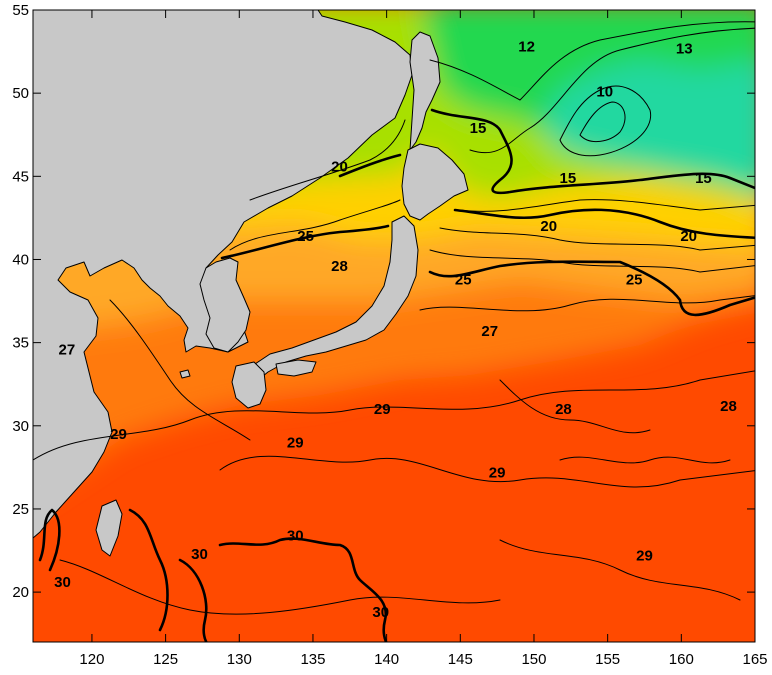  Describe the element at coordinates (49, 540) in the screenshot. I see `contour-line-30-a` at that location.